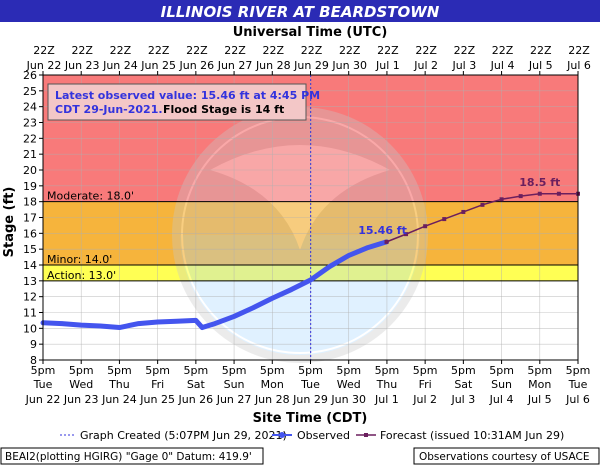  What do you see at coordinates (44, 65) in the screenshot?
I see `top-tick-date: Jun 22` at bounding box center [44, 65].